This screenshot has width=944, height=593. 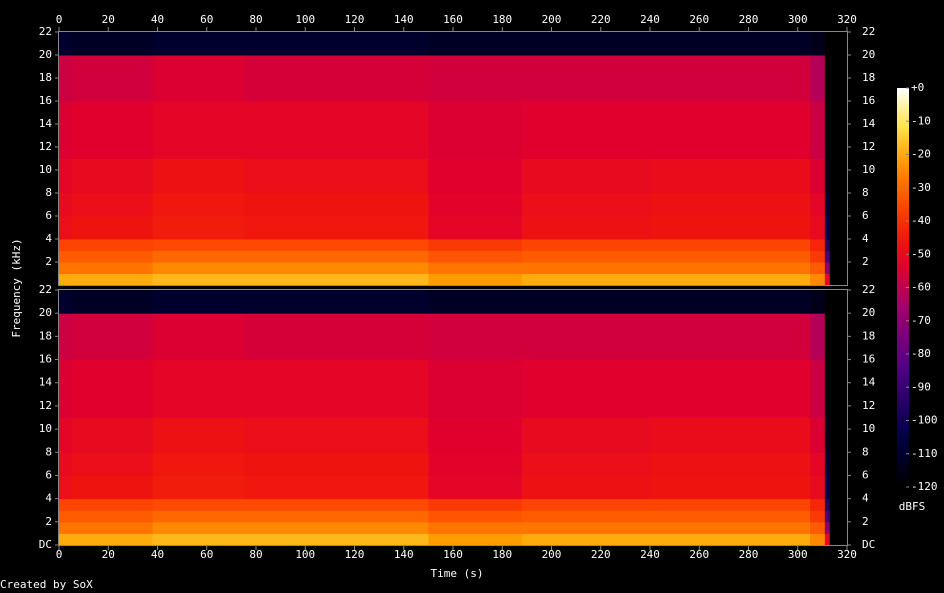 What do you see at coordinates (868, 100) in the screenshot?
I see `y-tick-label-right: 16` at bounding box center [868, 100].